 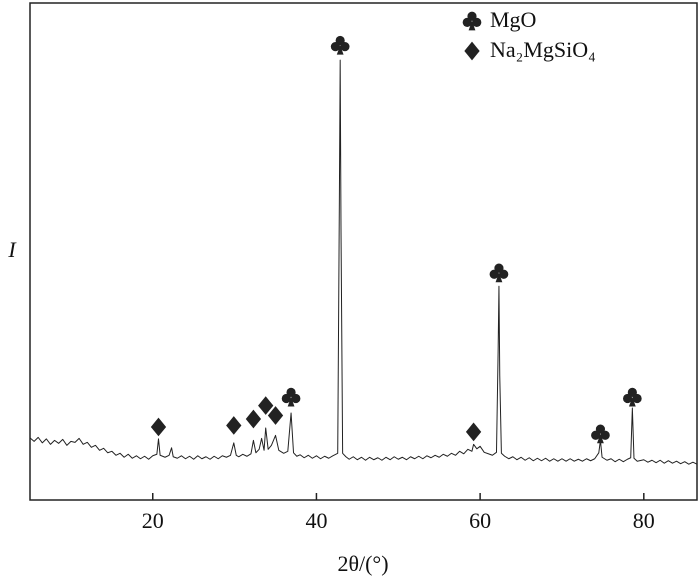 I want to click on x-tick-label: 40, so click(x=316, y=520).